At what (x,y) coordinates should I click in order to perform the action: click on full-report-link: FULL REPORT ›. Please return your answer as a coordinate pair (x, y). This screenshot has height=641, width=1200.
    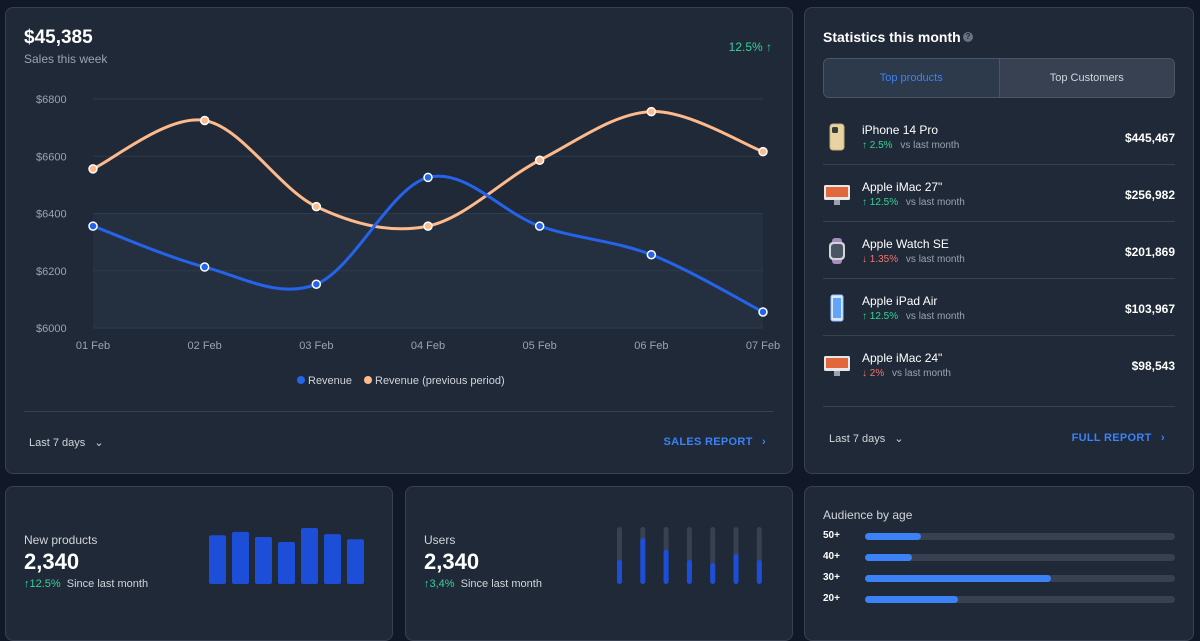
    Looking at the image, I should click on (1118, 438).